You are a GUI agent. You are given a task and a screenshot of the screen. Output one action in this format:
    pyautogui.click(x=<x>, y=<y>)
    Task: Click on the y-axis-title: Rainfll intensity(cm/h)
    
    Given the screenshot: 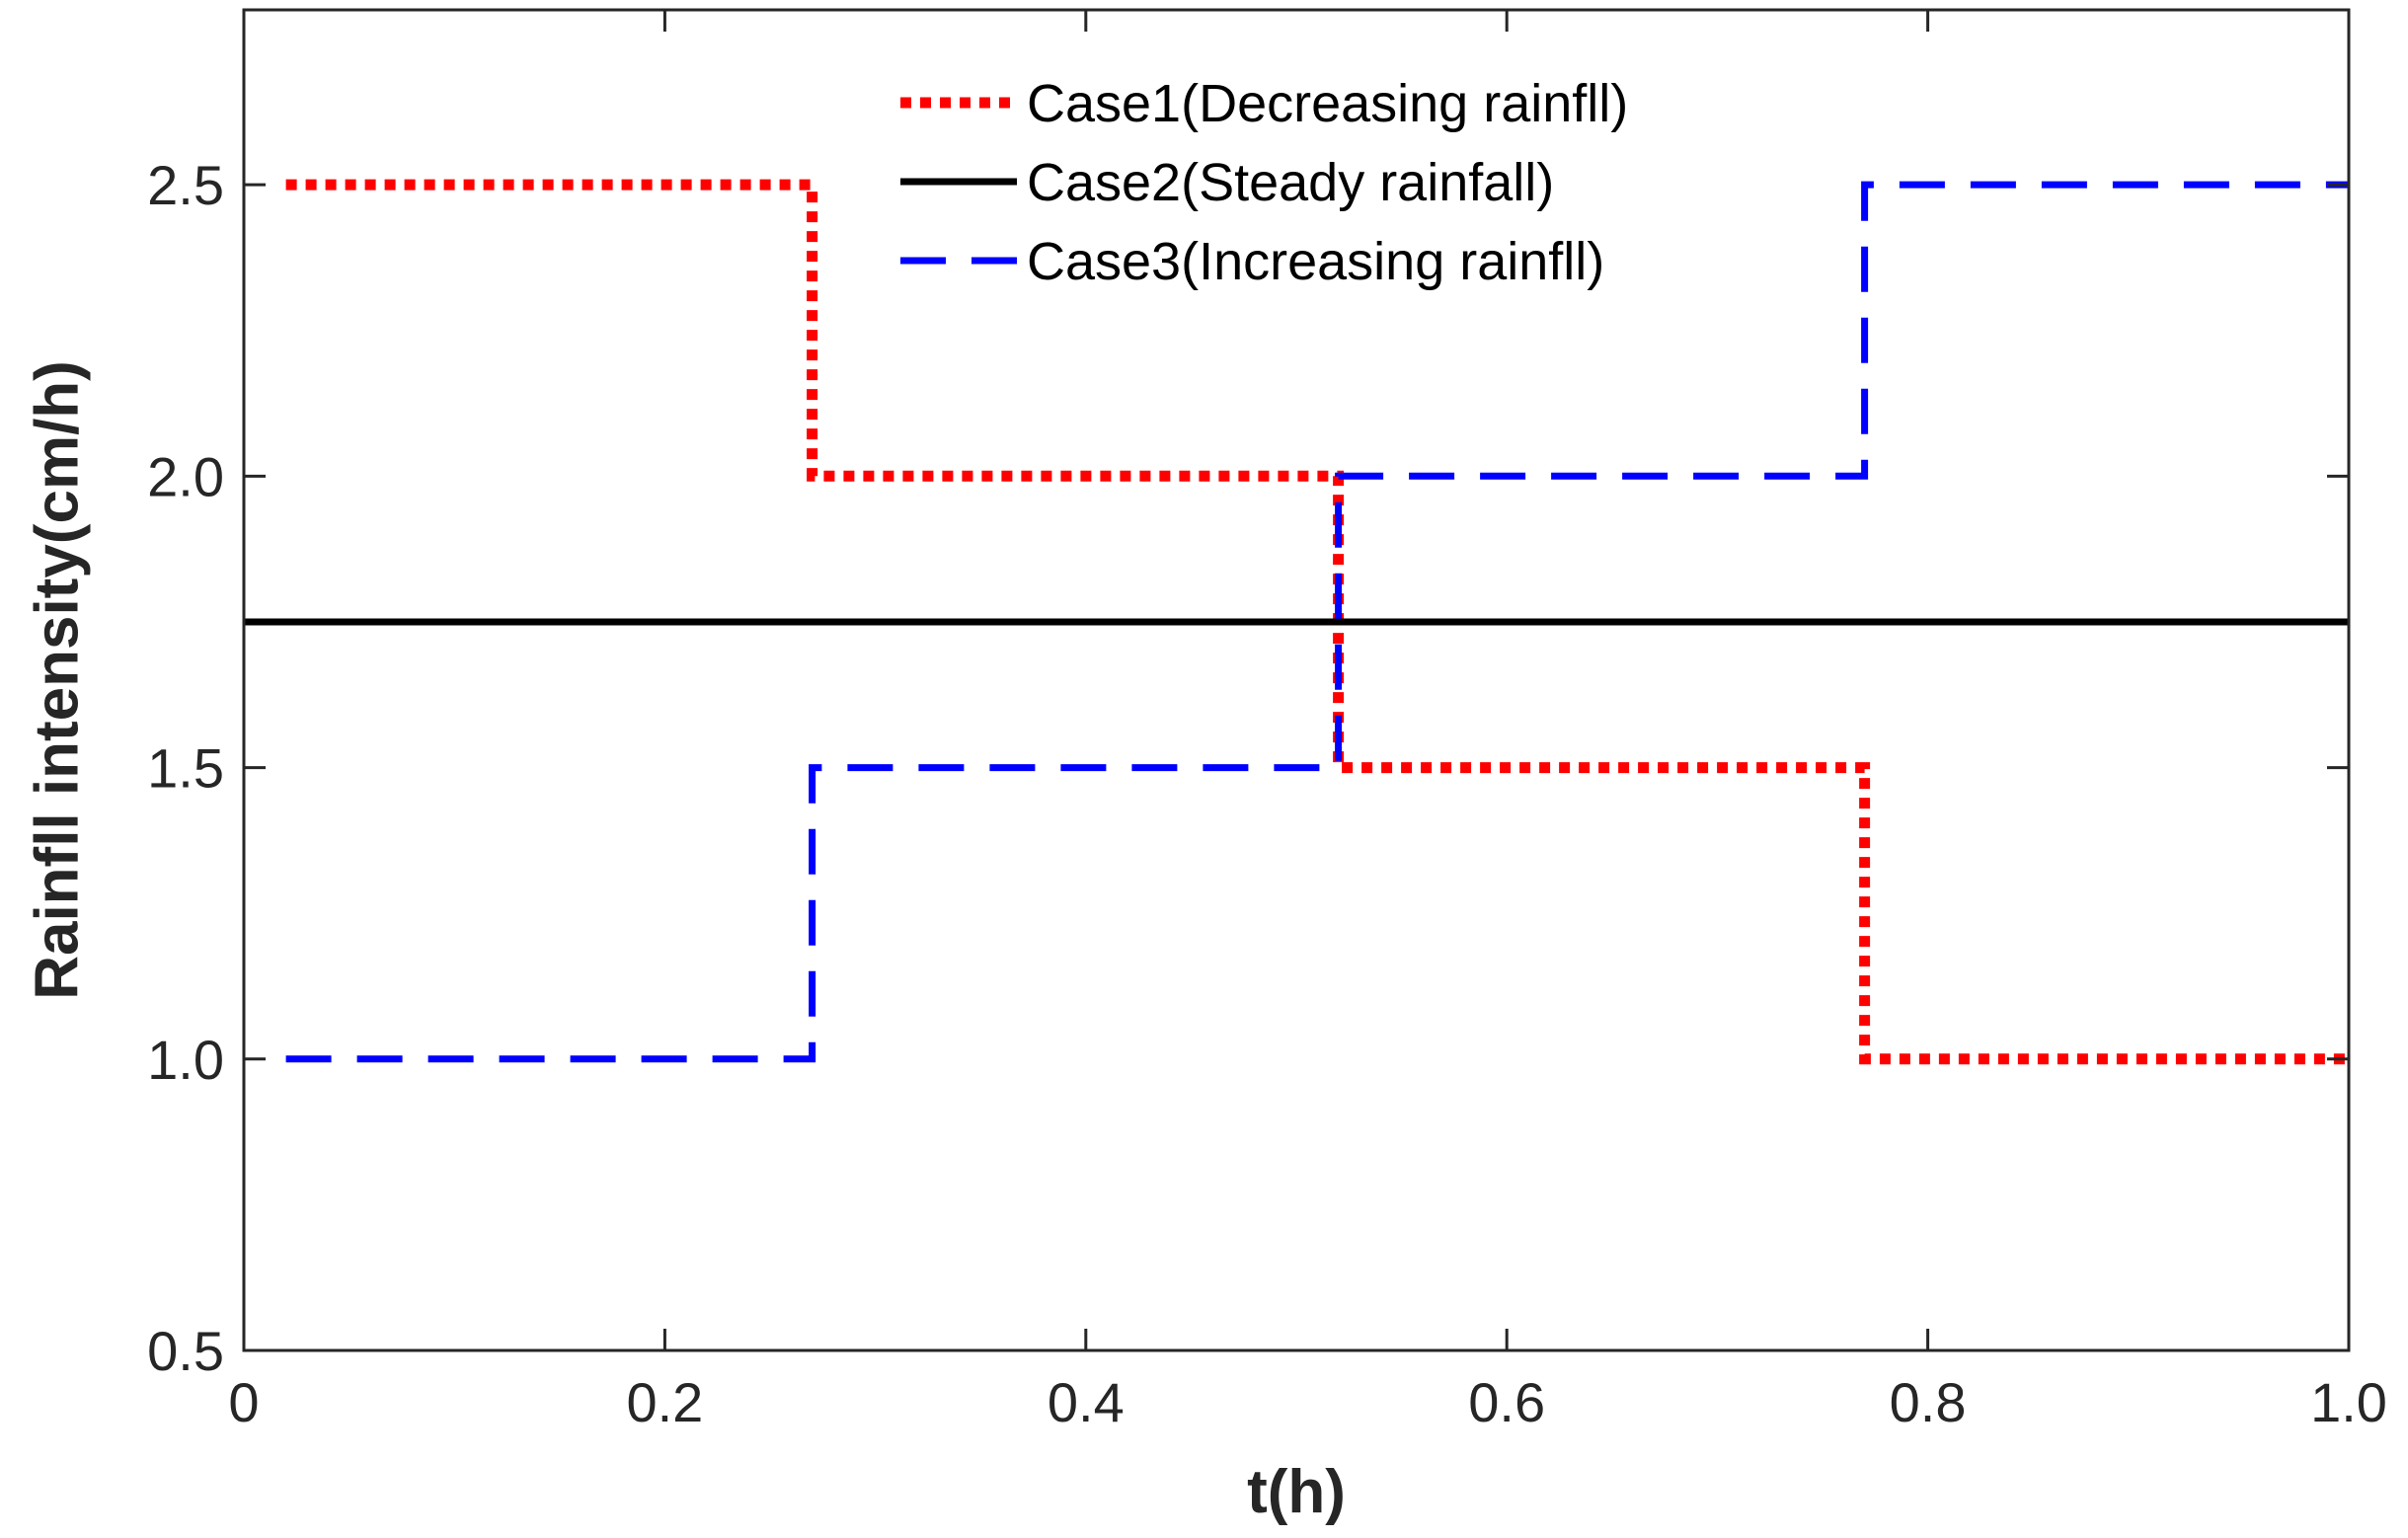 What is the action you would take?
    pyautogui.click(x=57, y=680)
    